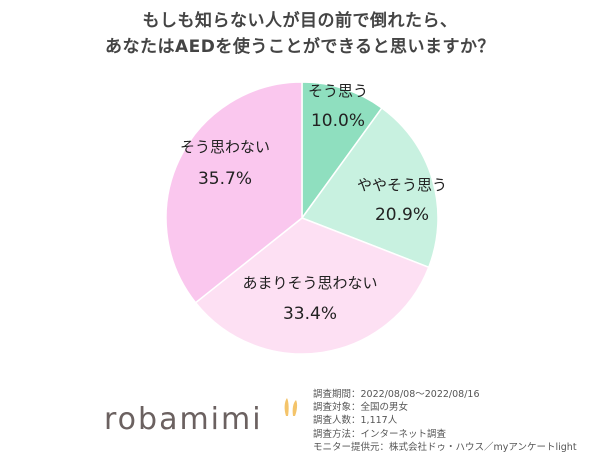 Image resolution: width=600 pixels, height=456 pixels. I want to click on slice-value-1: 10.0%, so click(338, 121).